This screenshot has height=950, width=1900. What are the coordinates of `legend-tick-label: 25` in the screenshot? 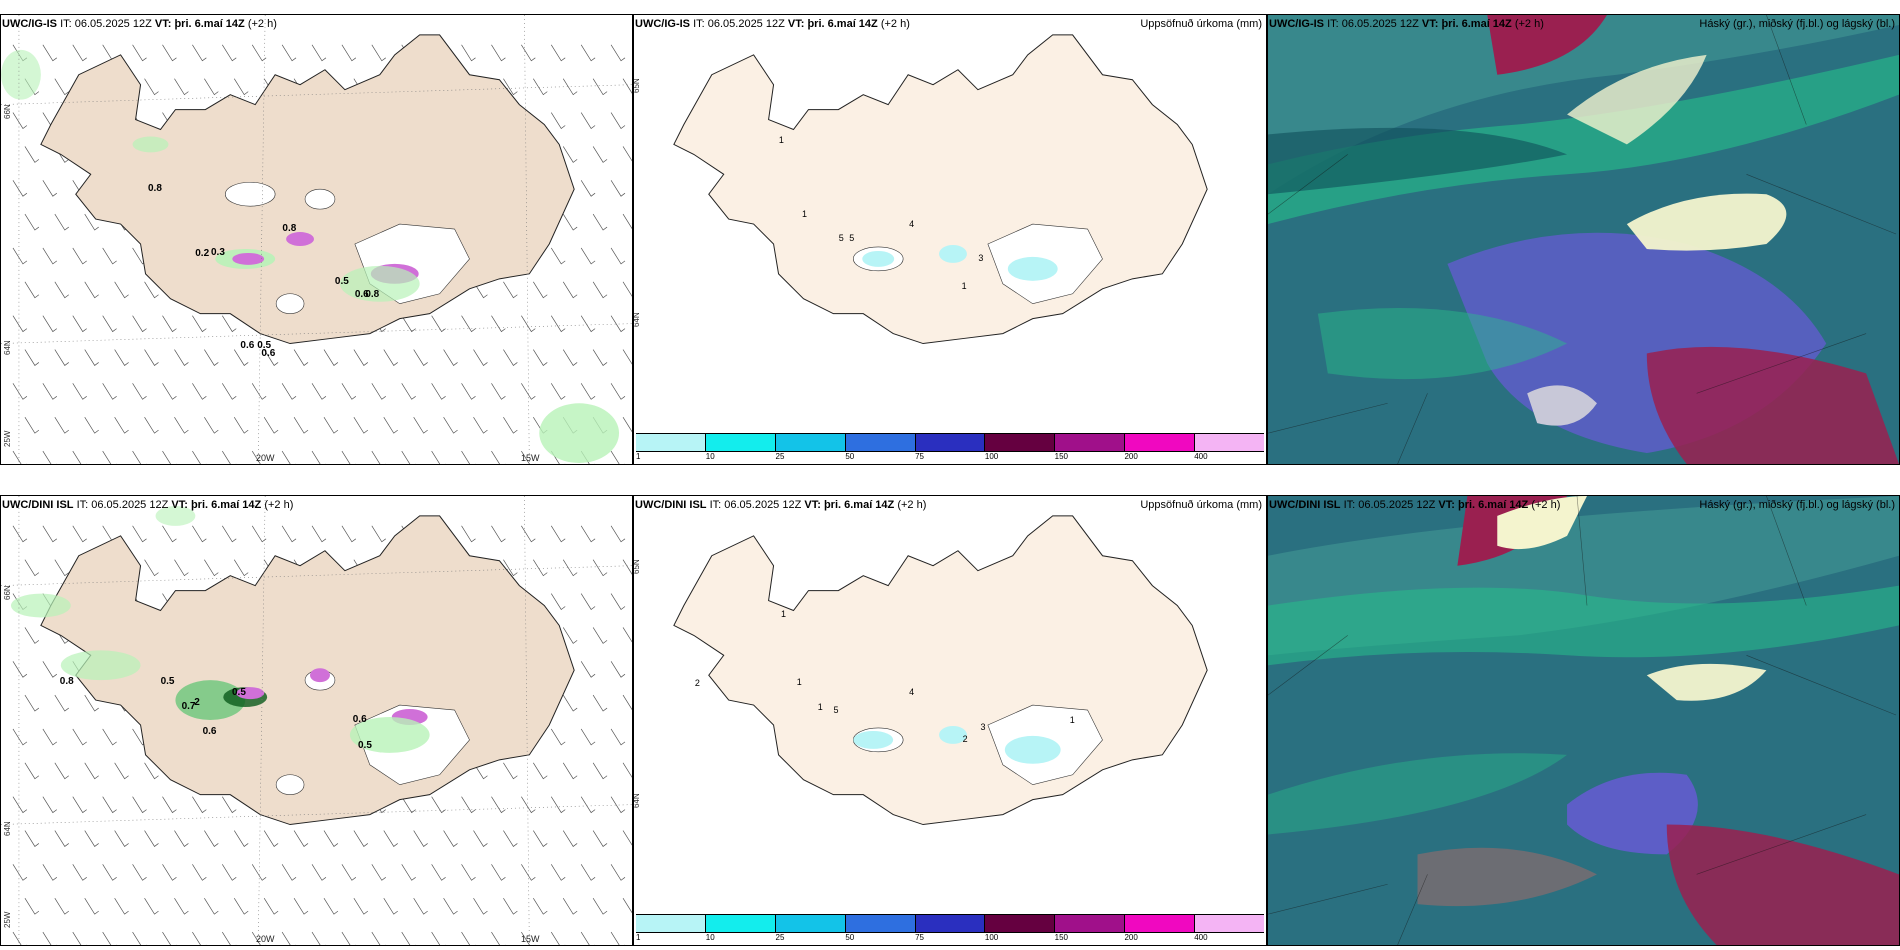 It's located at (780, 937).